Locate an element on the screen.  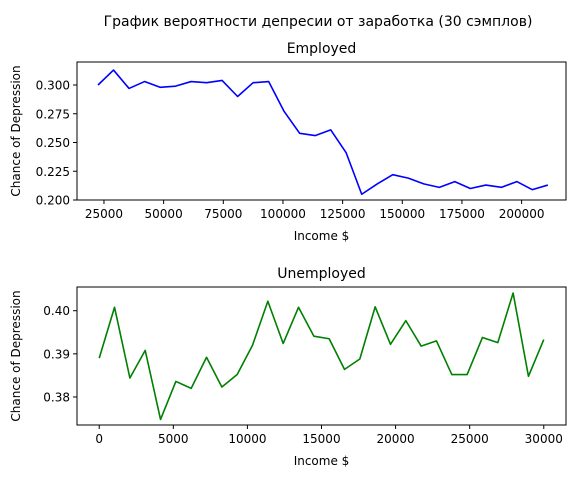
unemployed-x-axis-label: Income $ is located at coordinates (322, 461).